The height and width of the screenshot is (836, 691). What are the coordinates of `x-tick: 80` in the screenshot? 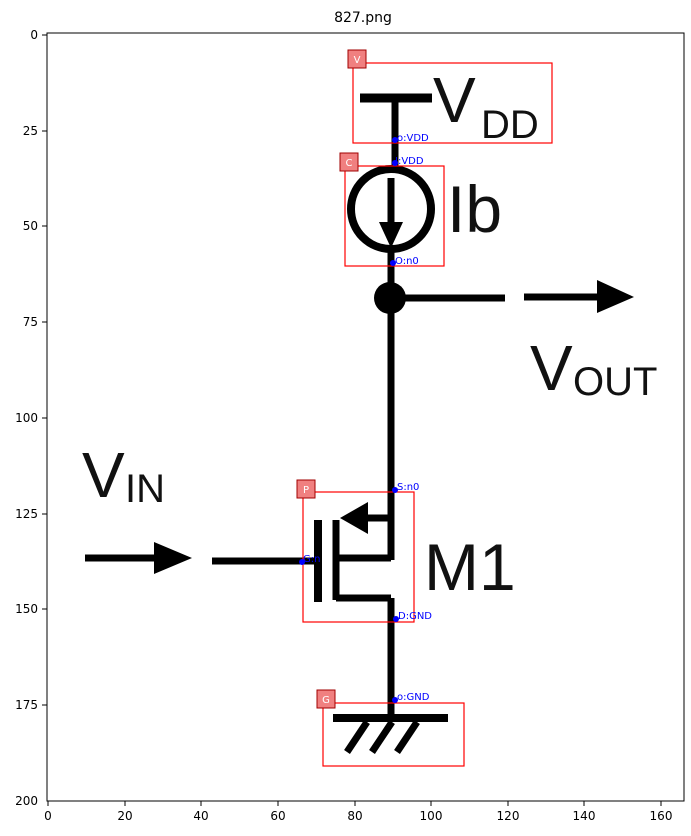 It's located at (355, 812).